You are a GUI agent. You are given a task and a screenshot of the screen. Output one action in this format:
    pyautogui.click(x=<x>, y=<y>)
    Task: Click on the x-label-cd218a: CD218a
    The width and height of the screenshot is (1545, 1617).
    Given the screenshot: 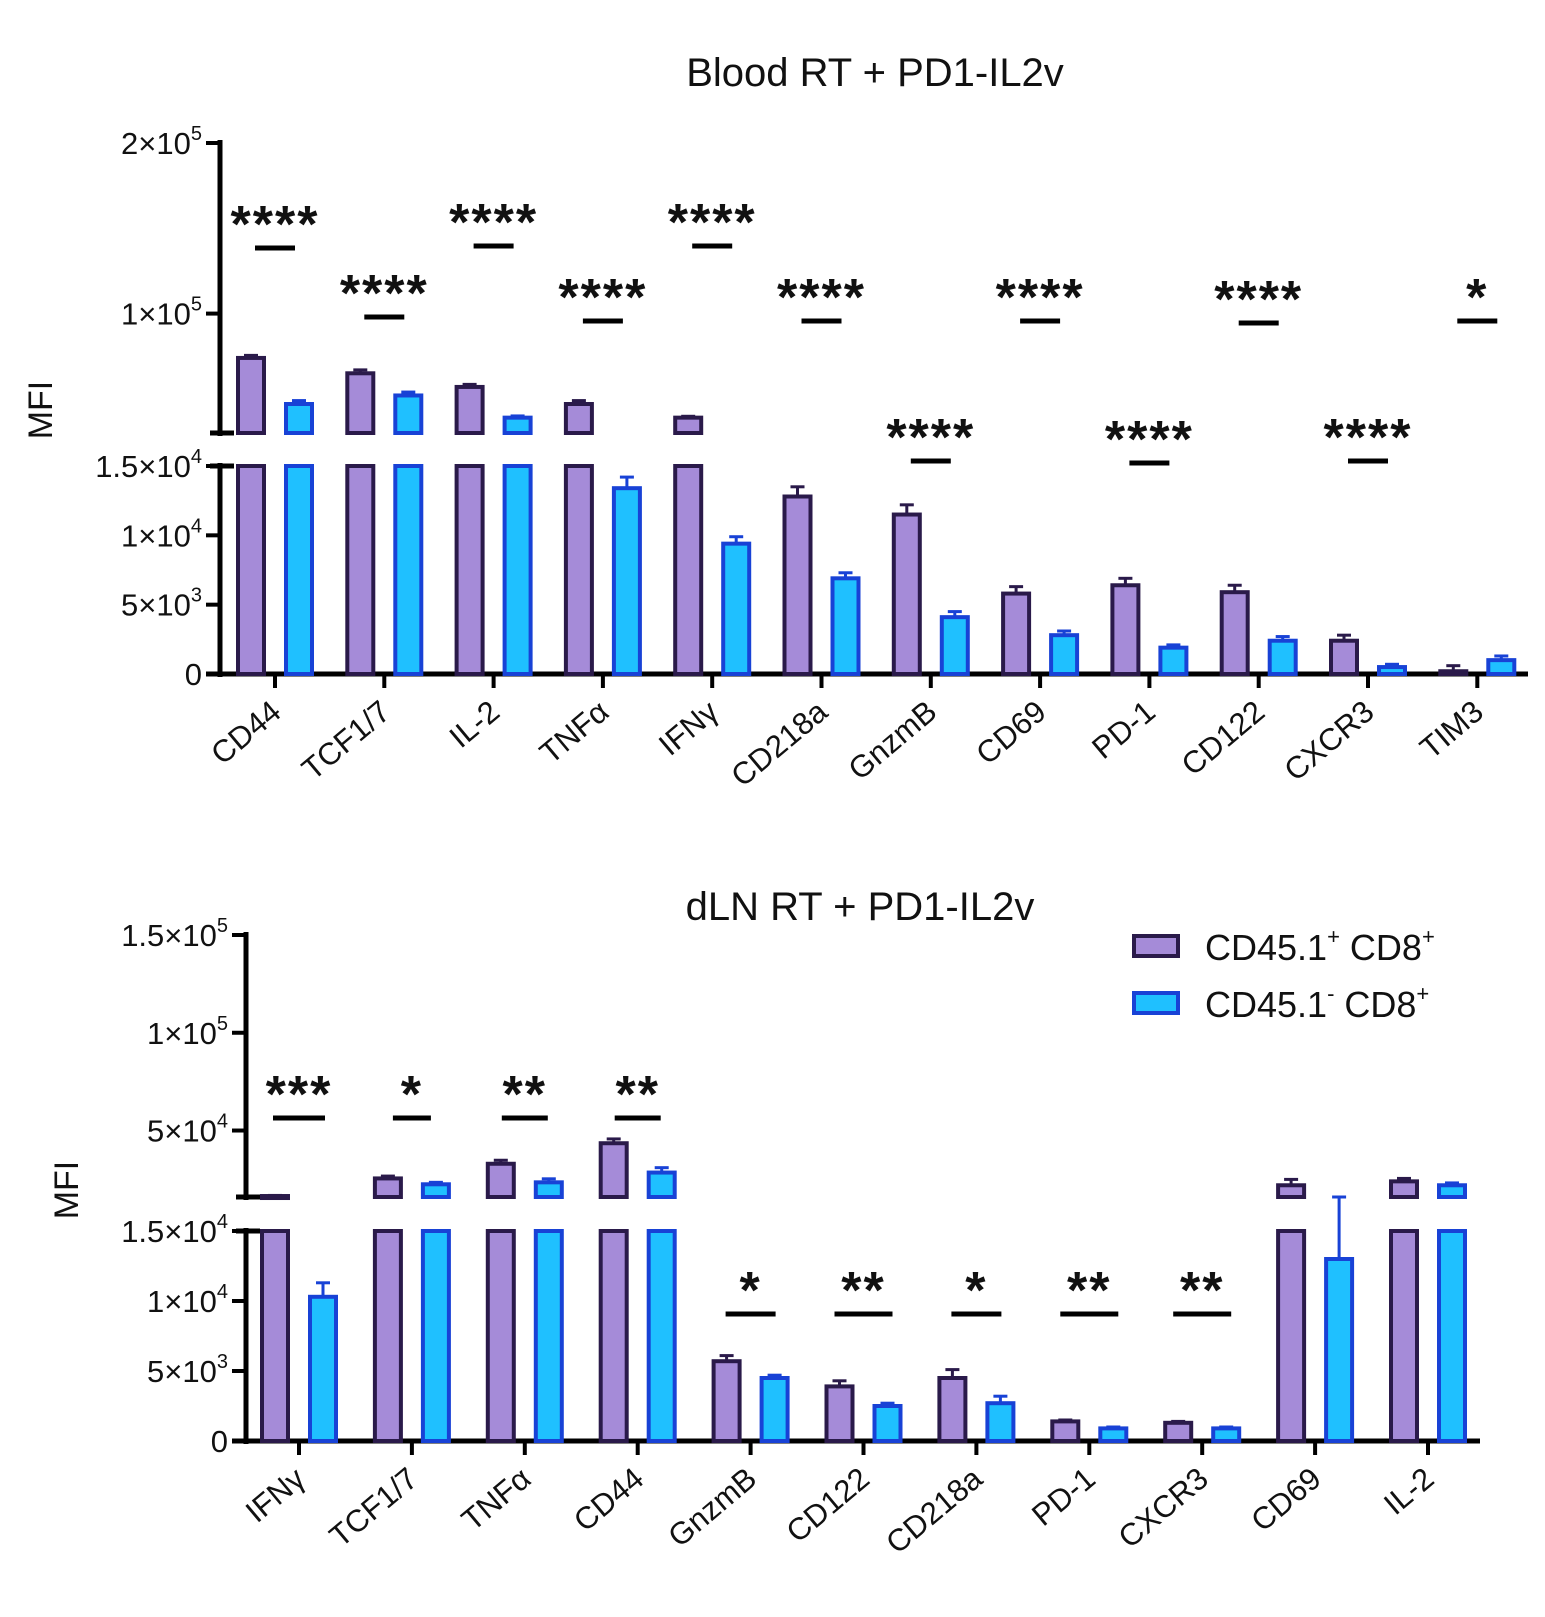 What is the action you would take?
    pyautogui.click(x=779, y=743)
    